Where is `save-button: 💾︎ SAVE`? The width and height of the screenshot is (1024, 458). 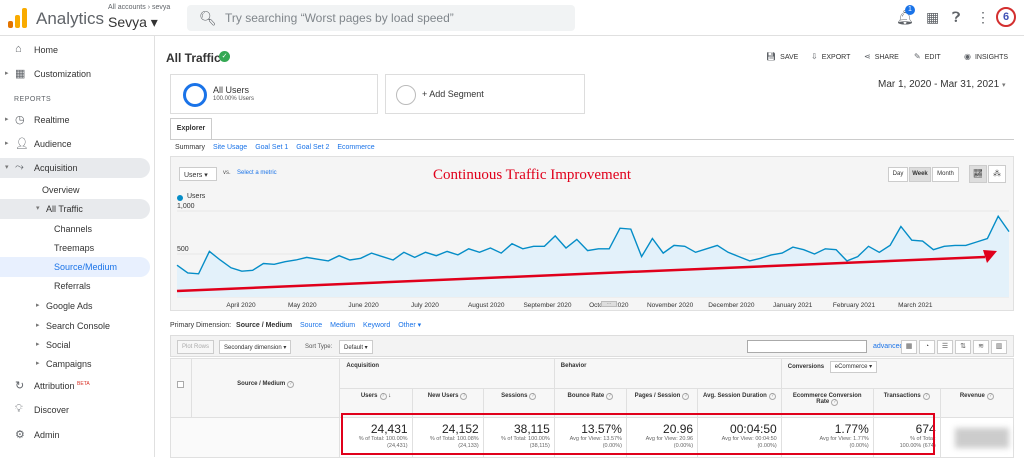
save-button: 💾︎ SAVE is located at coordinates (782, 56).